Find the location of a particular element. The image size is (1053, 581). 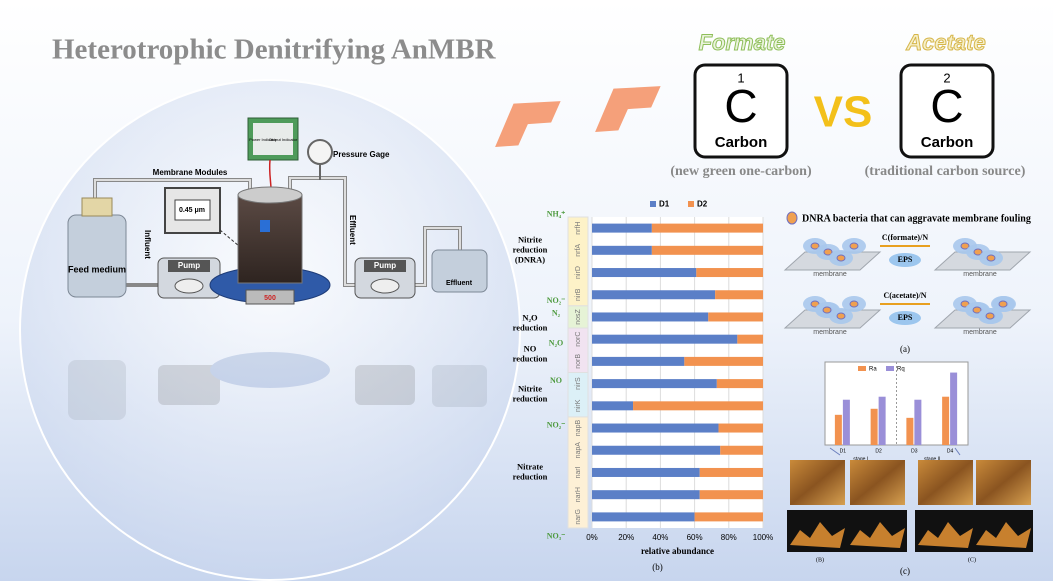

carbon-note: (new green one-carbon) is located at coordinates (741, 171).